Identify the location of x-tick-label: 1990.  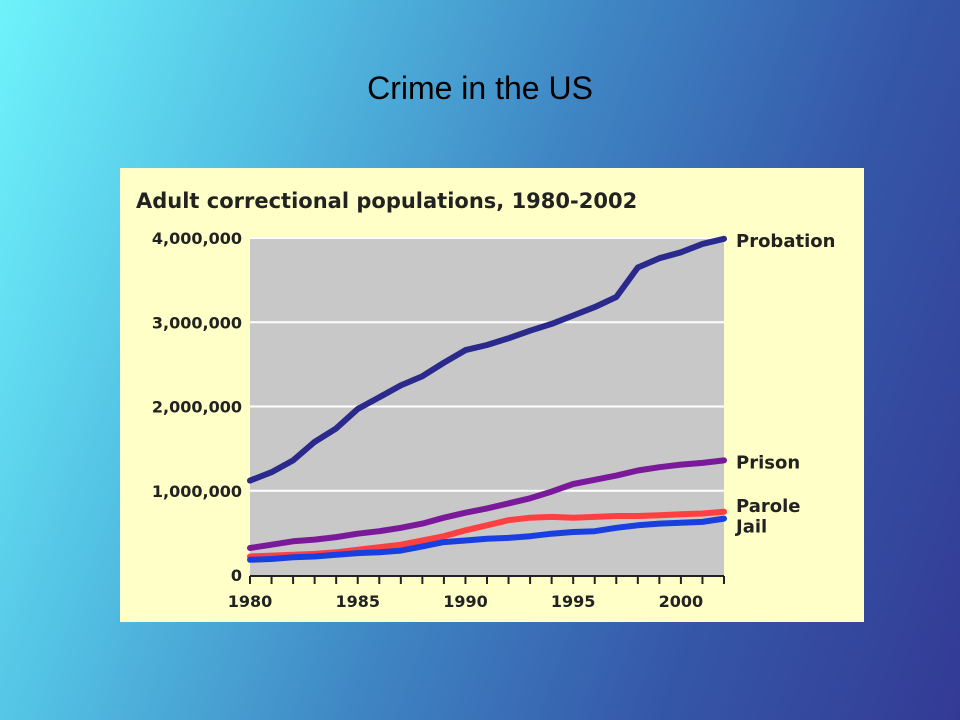
(465, 601).